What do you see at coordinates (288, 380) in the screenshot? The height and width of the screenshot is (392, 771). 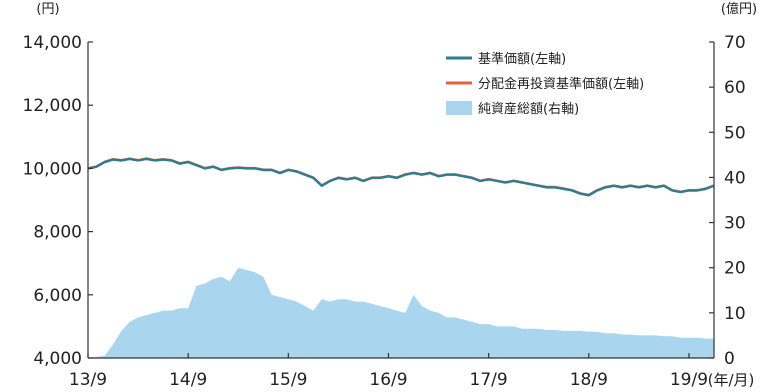 I see `x-tick-label: 15/9` at bounding box center [288, 380].